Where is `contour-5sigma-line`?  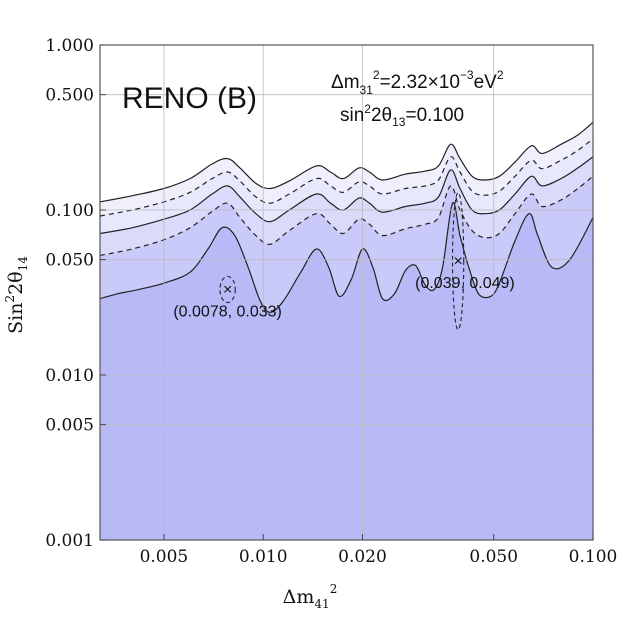 contour-5sigma-line is located at coordinates (346, 162).